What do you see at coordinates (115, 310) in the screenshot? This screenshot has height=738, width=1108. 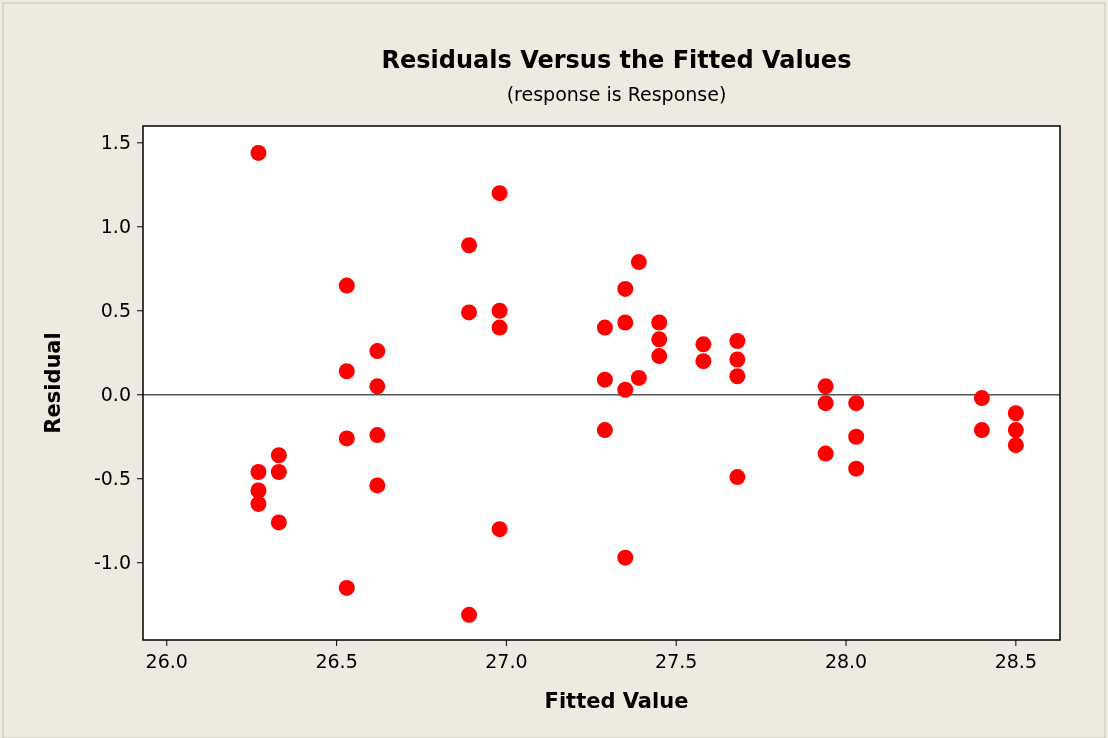 I see `y-tick-label: 0.5` at bounding box center [115, 310].